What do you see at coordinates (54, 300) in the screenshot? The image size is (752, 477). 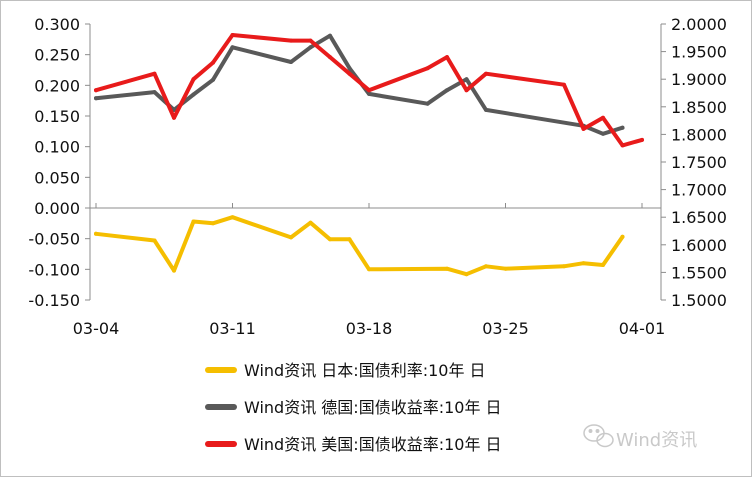 I see `left-tick-label: -0.150` at bounding box center [54, 300].